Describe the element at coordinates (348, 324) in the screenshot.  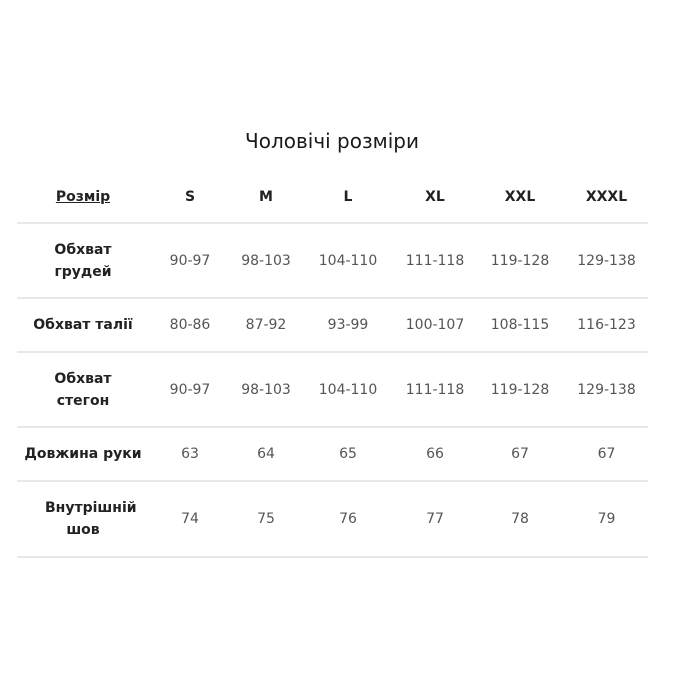
I see `table-cell: 93-99` at that location.